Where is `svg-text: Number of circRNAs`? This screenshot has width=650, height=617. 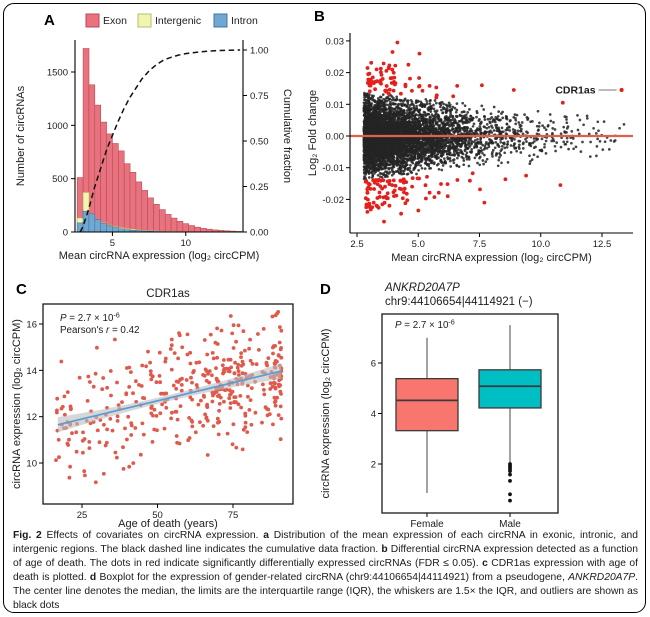 svg-text: Number of circRNAs is located at coordinates (21, 135).